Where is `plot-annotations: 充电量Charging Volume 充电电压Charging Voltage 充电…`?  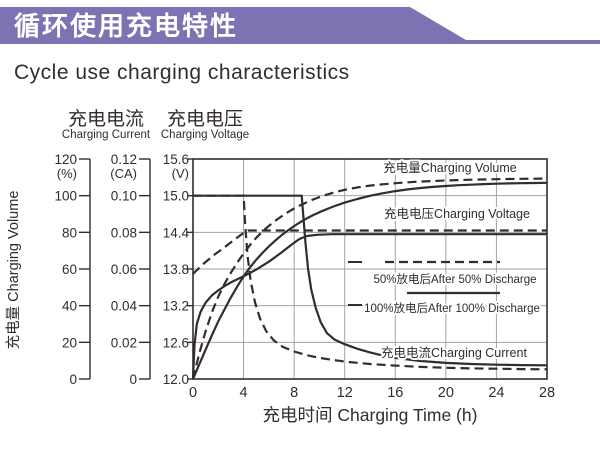 plot-annotations: 充电量Charging Volume 充电电压Charging Voltage 充电… is located at coordinates (455, 260).